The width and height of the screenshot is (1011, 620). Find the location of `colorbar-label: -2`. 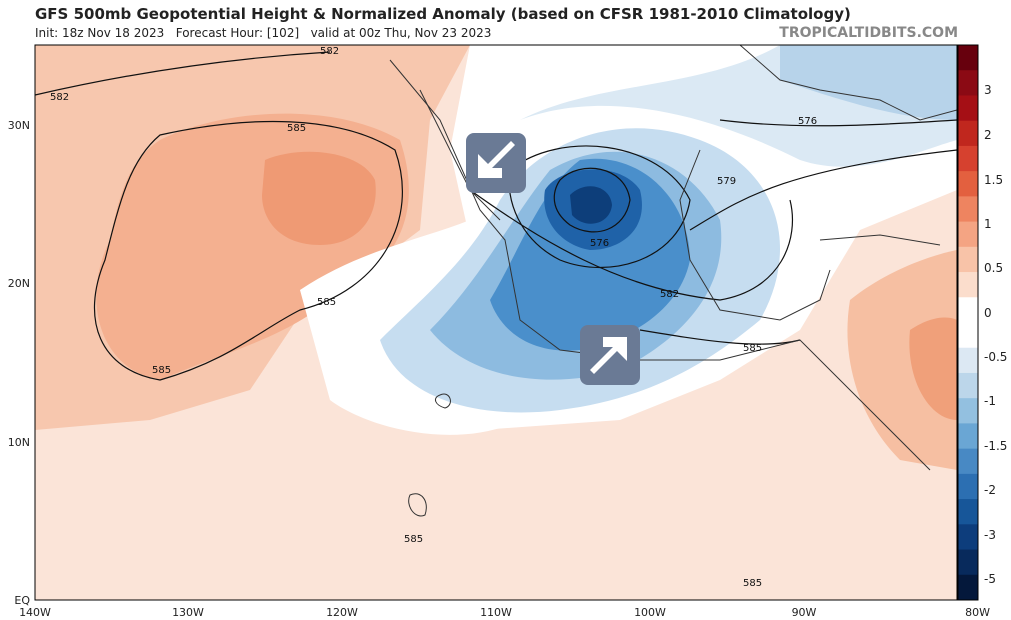

colorbar-label: -2 is located at coordinates (990, 490).